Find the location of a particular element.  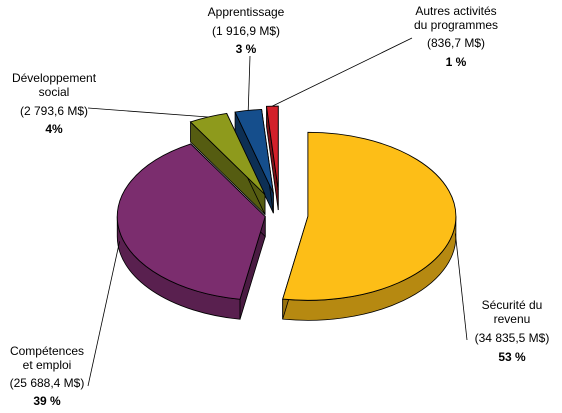

slice-name-line: social is located at coordinates (54, 92).